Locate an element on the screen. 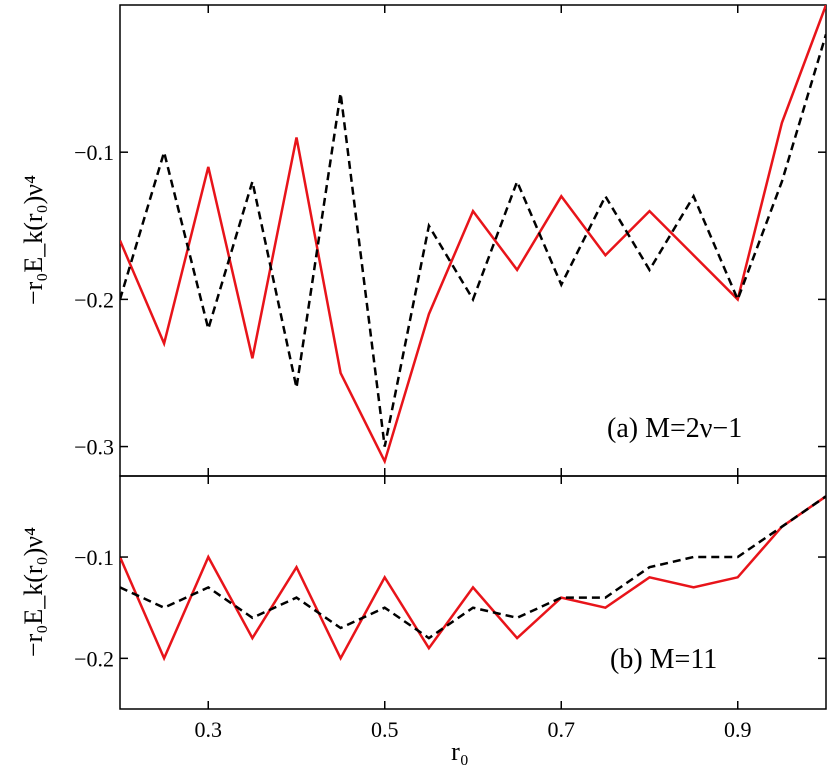 The height and width of the screenshot is (776, 830). bottom-x-tick-label: 0.5 is located at coordinates (385, 729).